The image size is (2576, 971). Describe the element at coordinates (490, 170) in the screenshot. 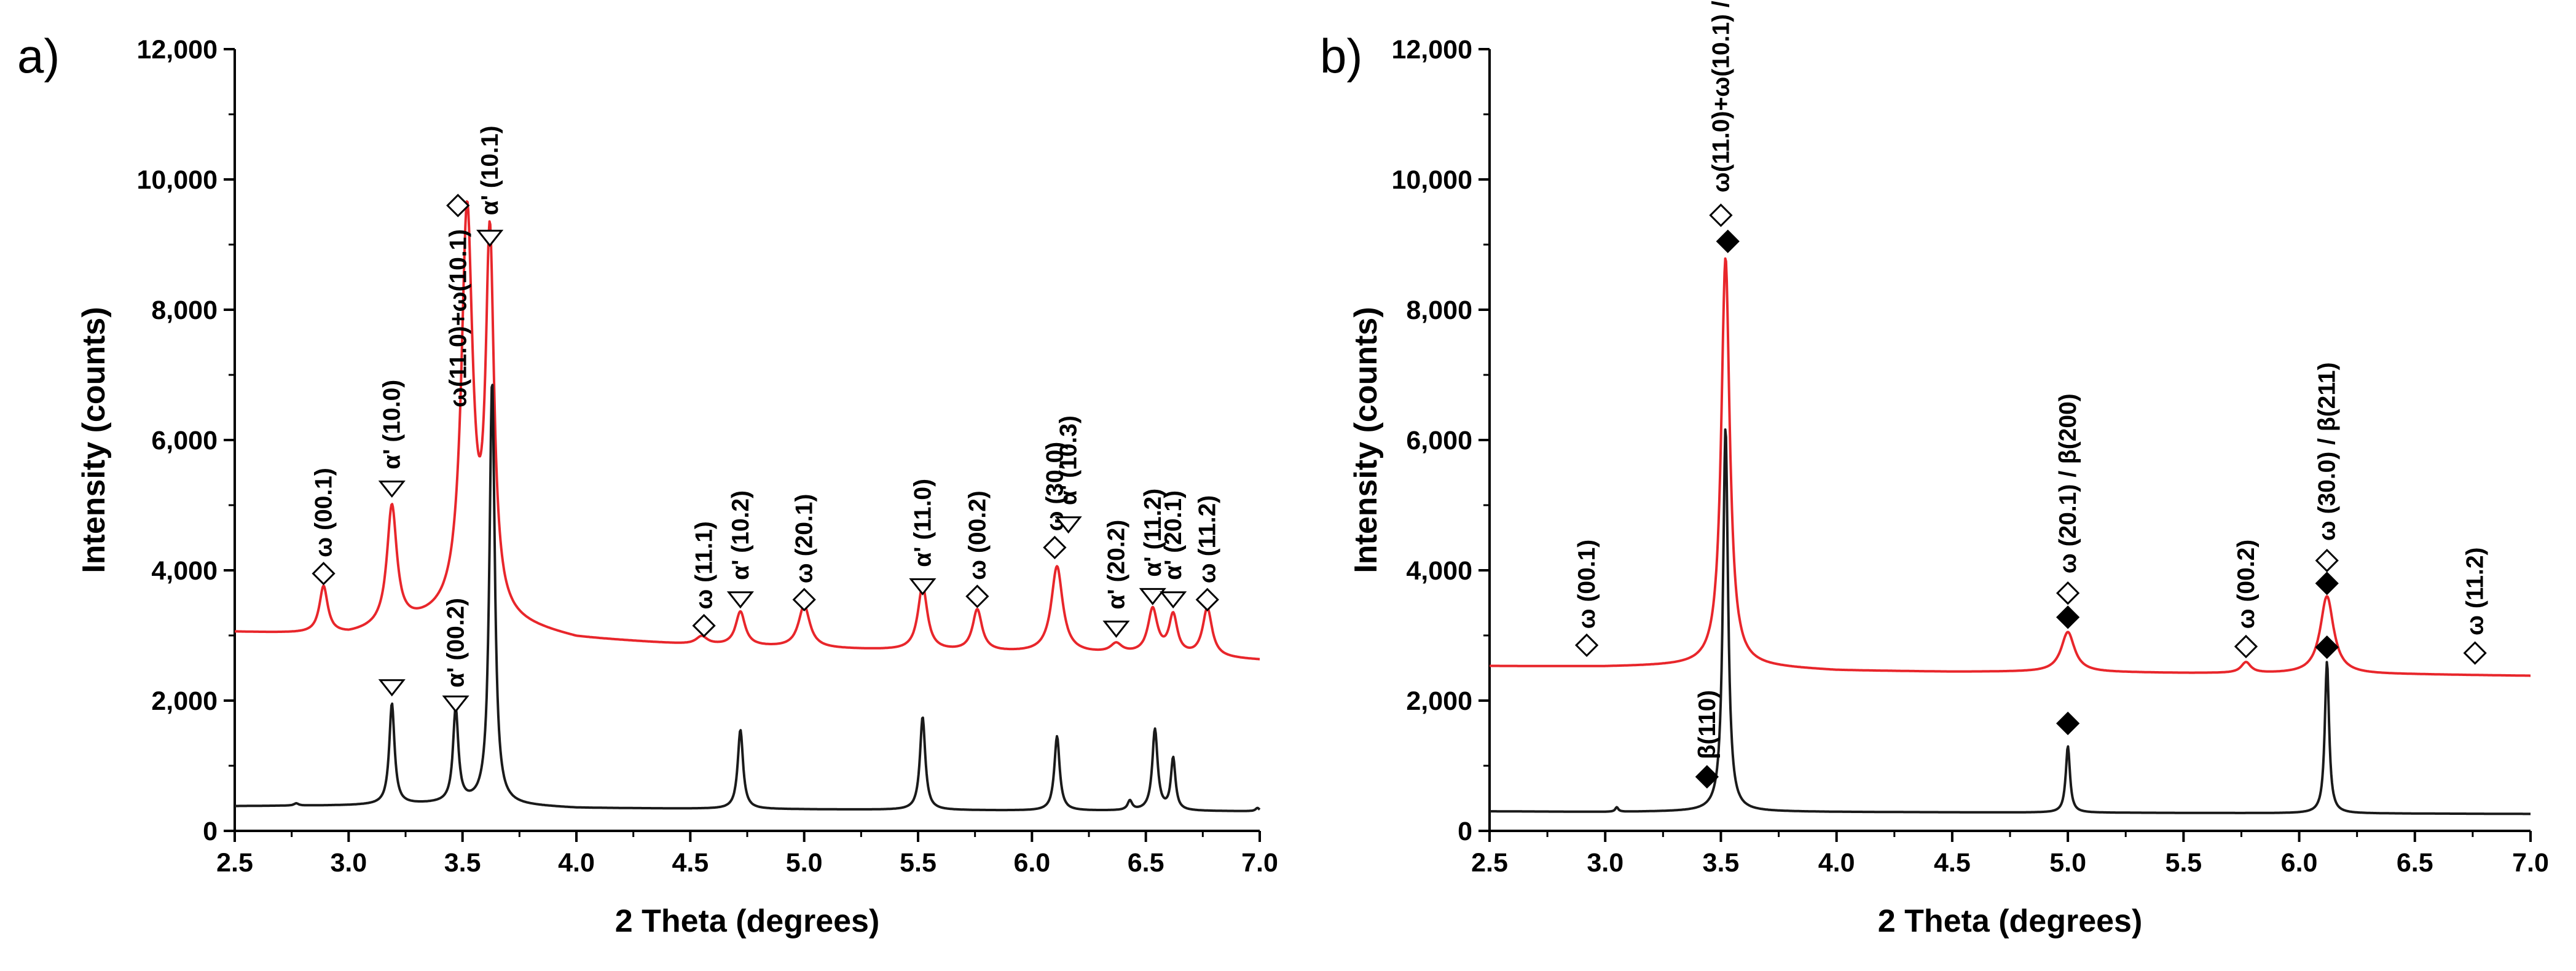

I see `peak-annotation: α' (10.1)` at that location.